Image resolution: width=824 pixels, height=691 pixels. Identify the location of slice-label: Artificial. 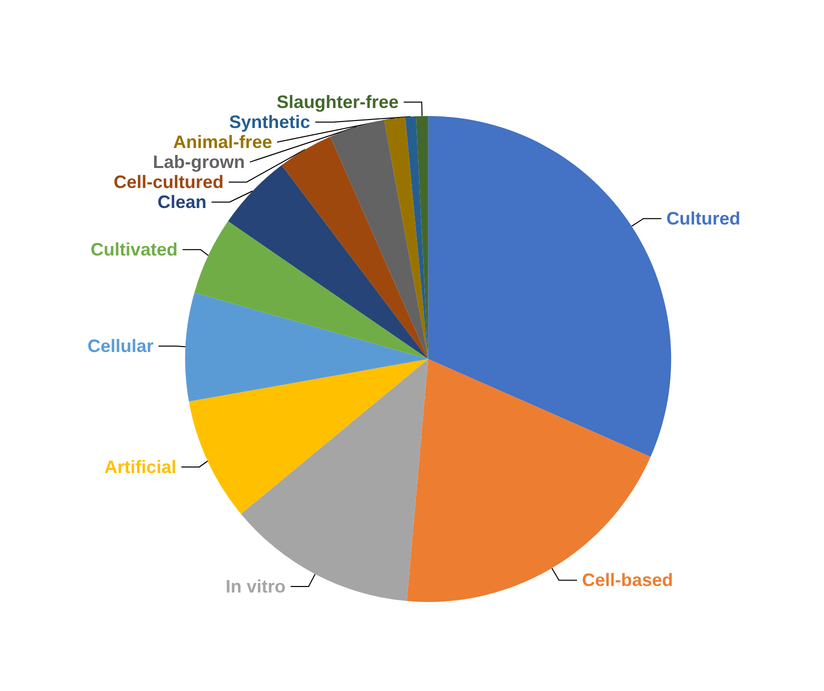
(140, 466).